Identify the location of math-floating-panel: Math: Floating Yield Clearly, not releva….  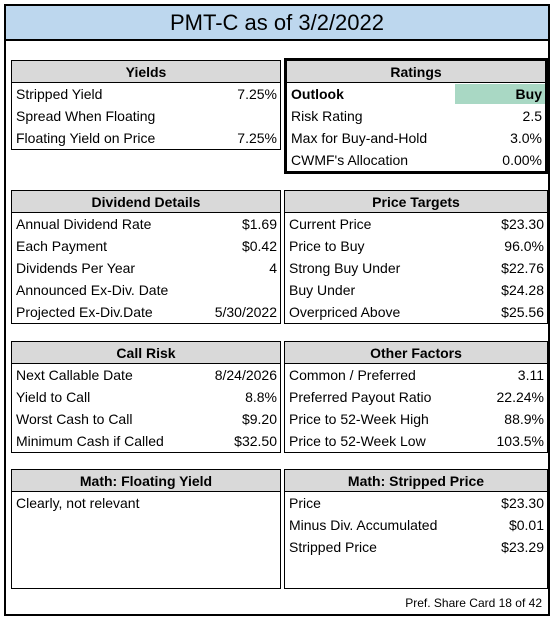
(146, 529).